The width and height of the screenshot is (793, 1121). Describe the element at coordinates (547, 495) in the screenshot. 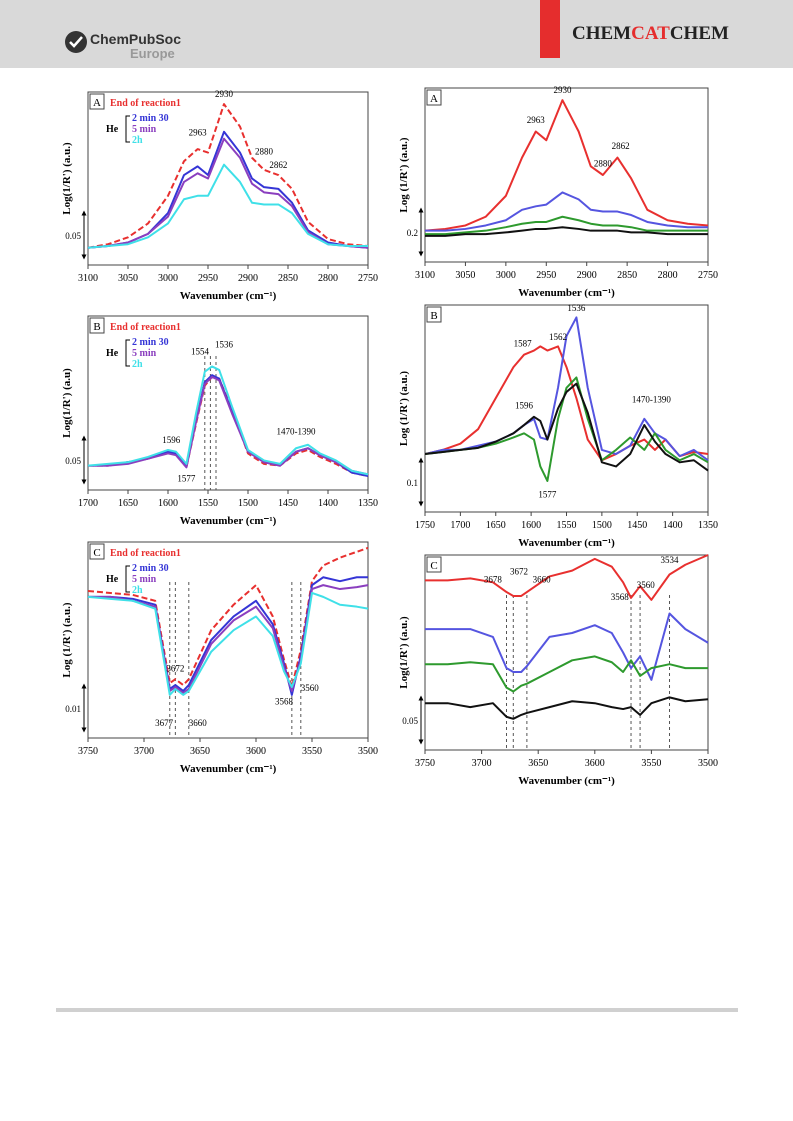

I see `peak-label: 1577` at that location.